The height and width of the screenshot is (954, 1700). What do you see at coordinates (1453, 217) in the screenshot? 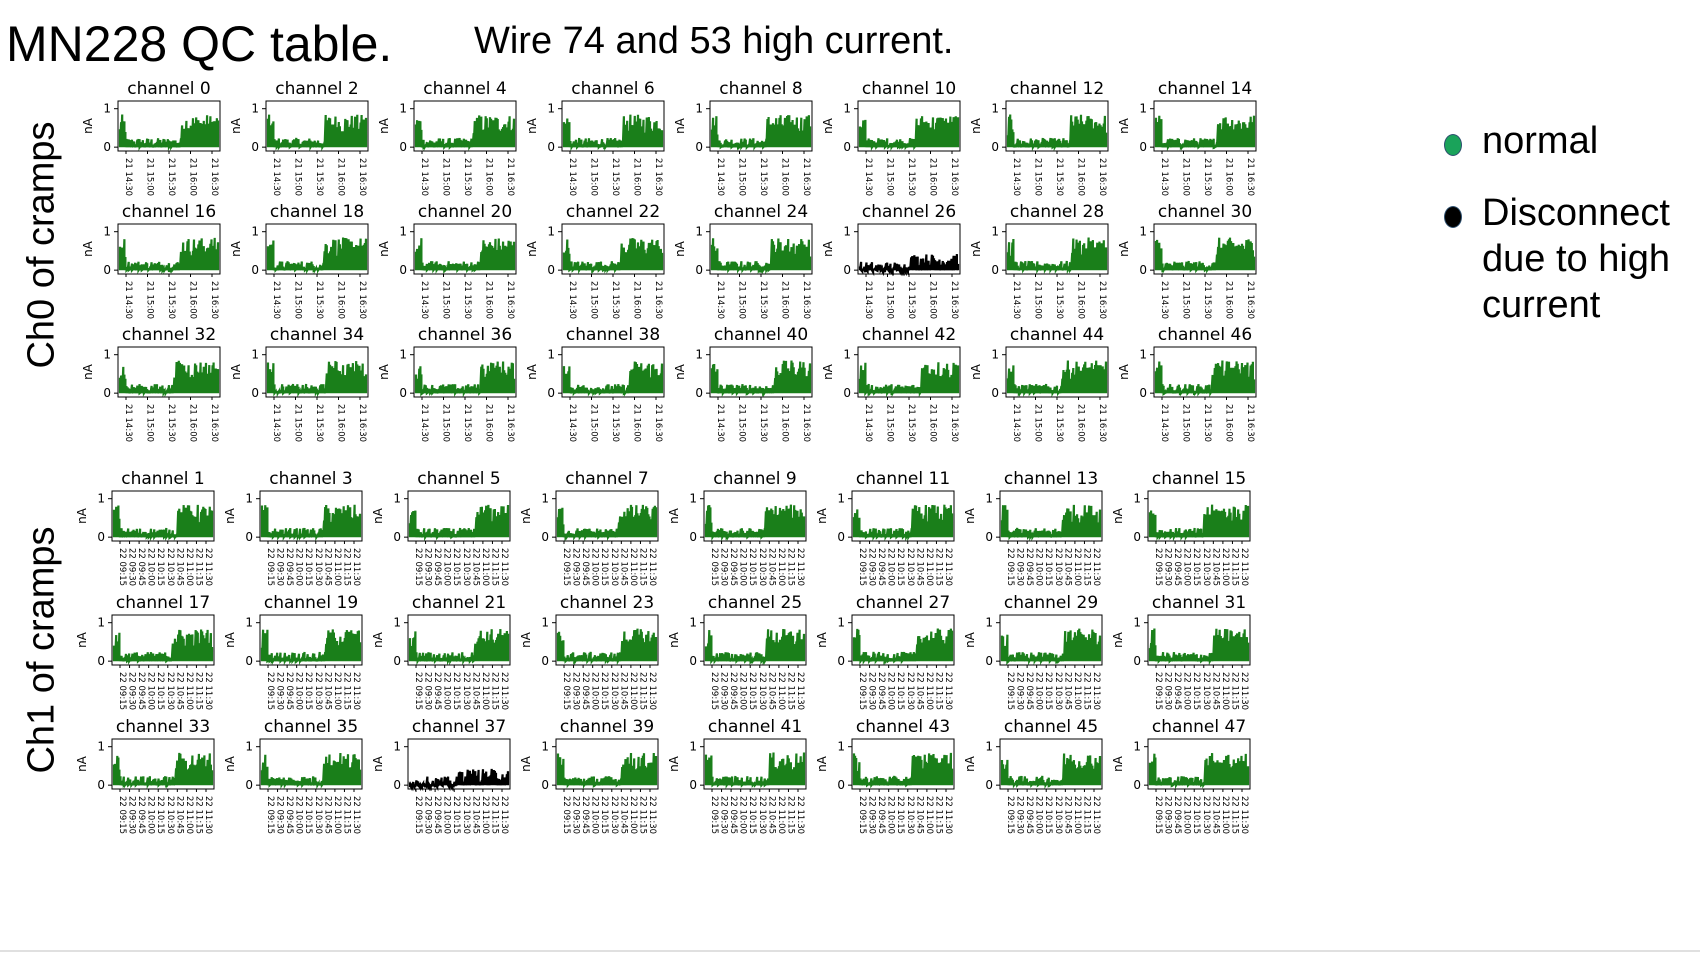
I see `black-dot-icon` at bounding box center [1453, 217].